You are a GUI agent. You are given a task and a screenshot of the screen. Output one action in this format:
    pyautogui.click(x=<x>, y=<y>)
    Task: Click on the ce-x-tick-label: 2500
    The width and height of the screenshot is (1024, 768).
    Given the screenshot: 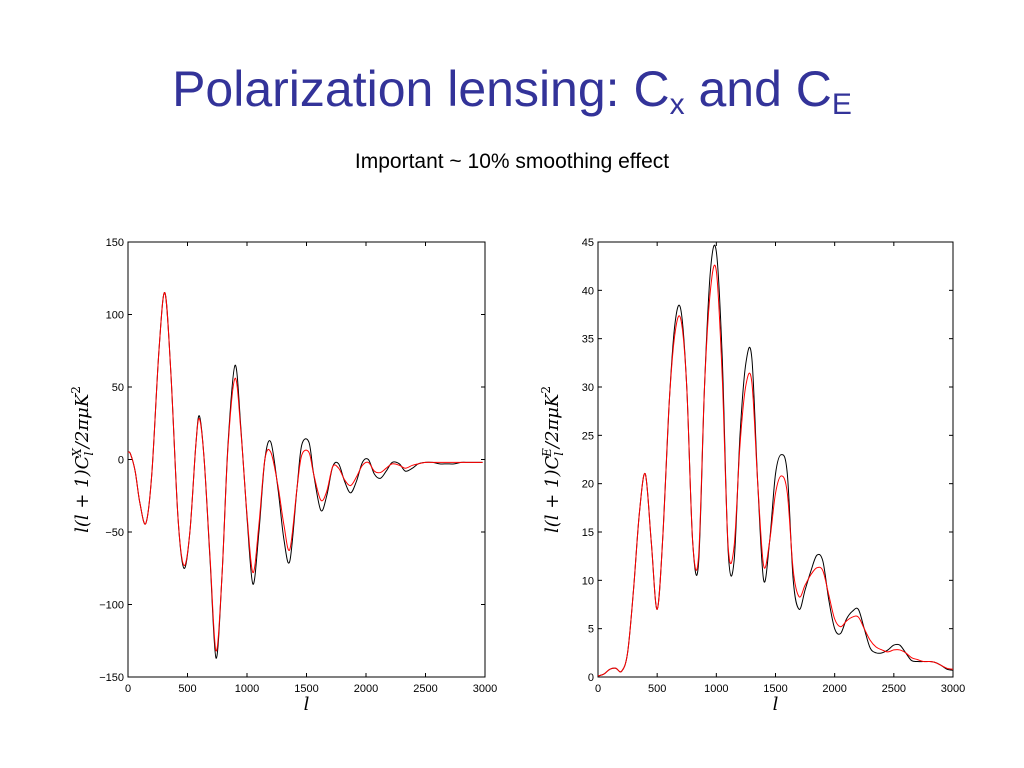 What is the action you would take?
    pyautogui.click(x=894, y=689)
    